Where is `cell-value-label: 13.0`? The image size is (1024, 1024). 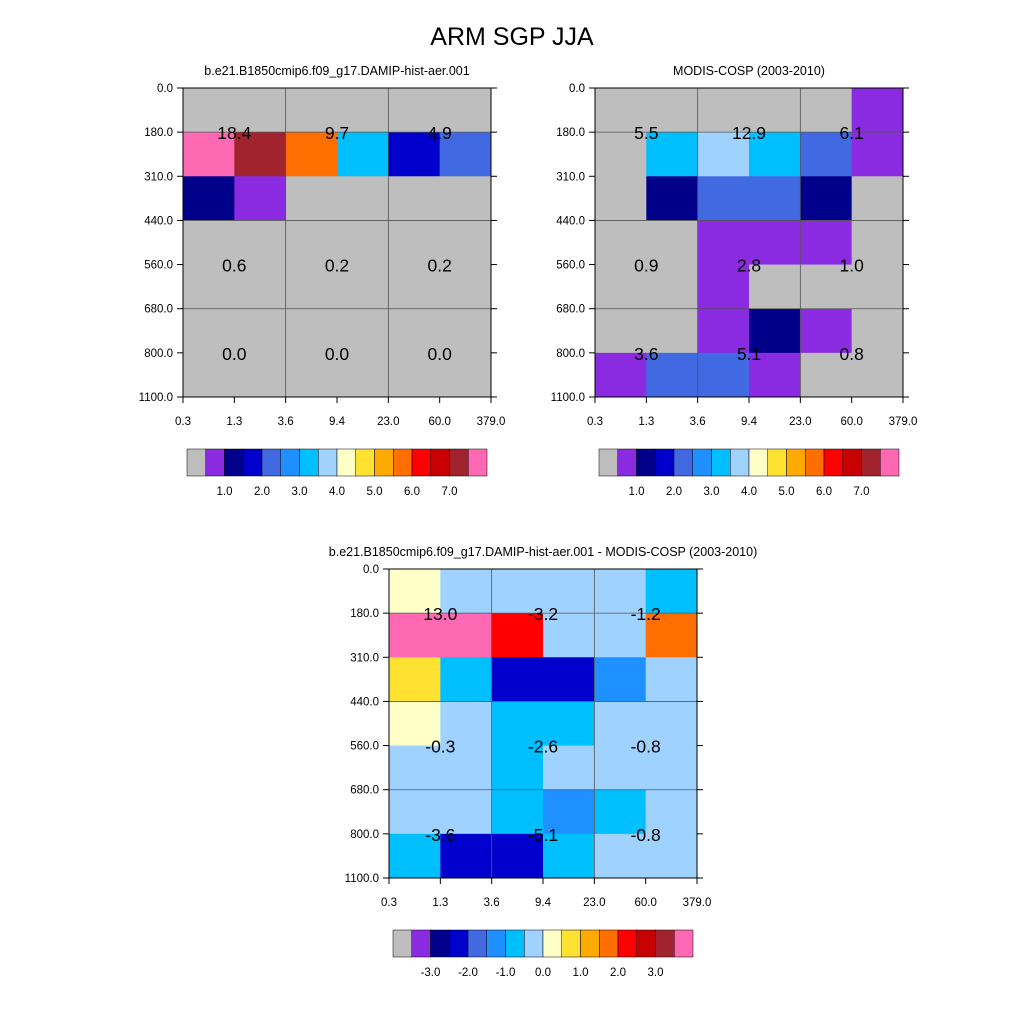 cell-value-label: 13.0 is located at coordinates (440, 614).